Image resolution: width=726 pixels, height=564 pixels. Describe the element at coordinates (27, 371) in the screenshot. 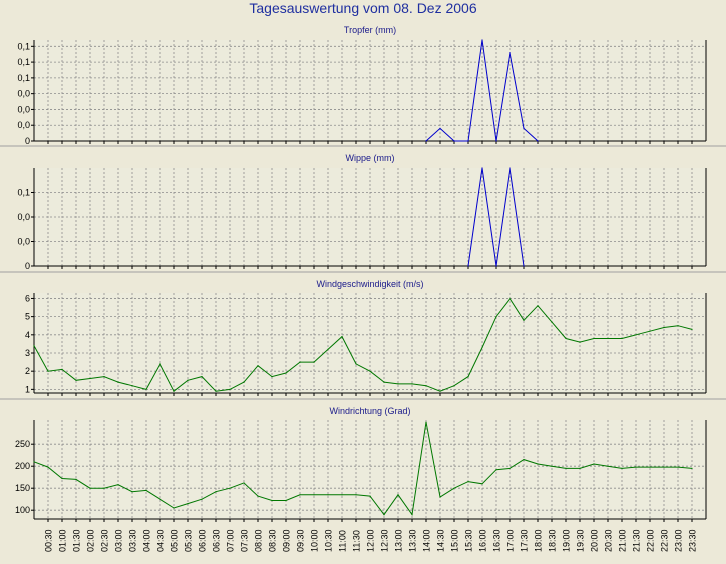

I see `y-tick-label: 2` at that location.